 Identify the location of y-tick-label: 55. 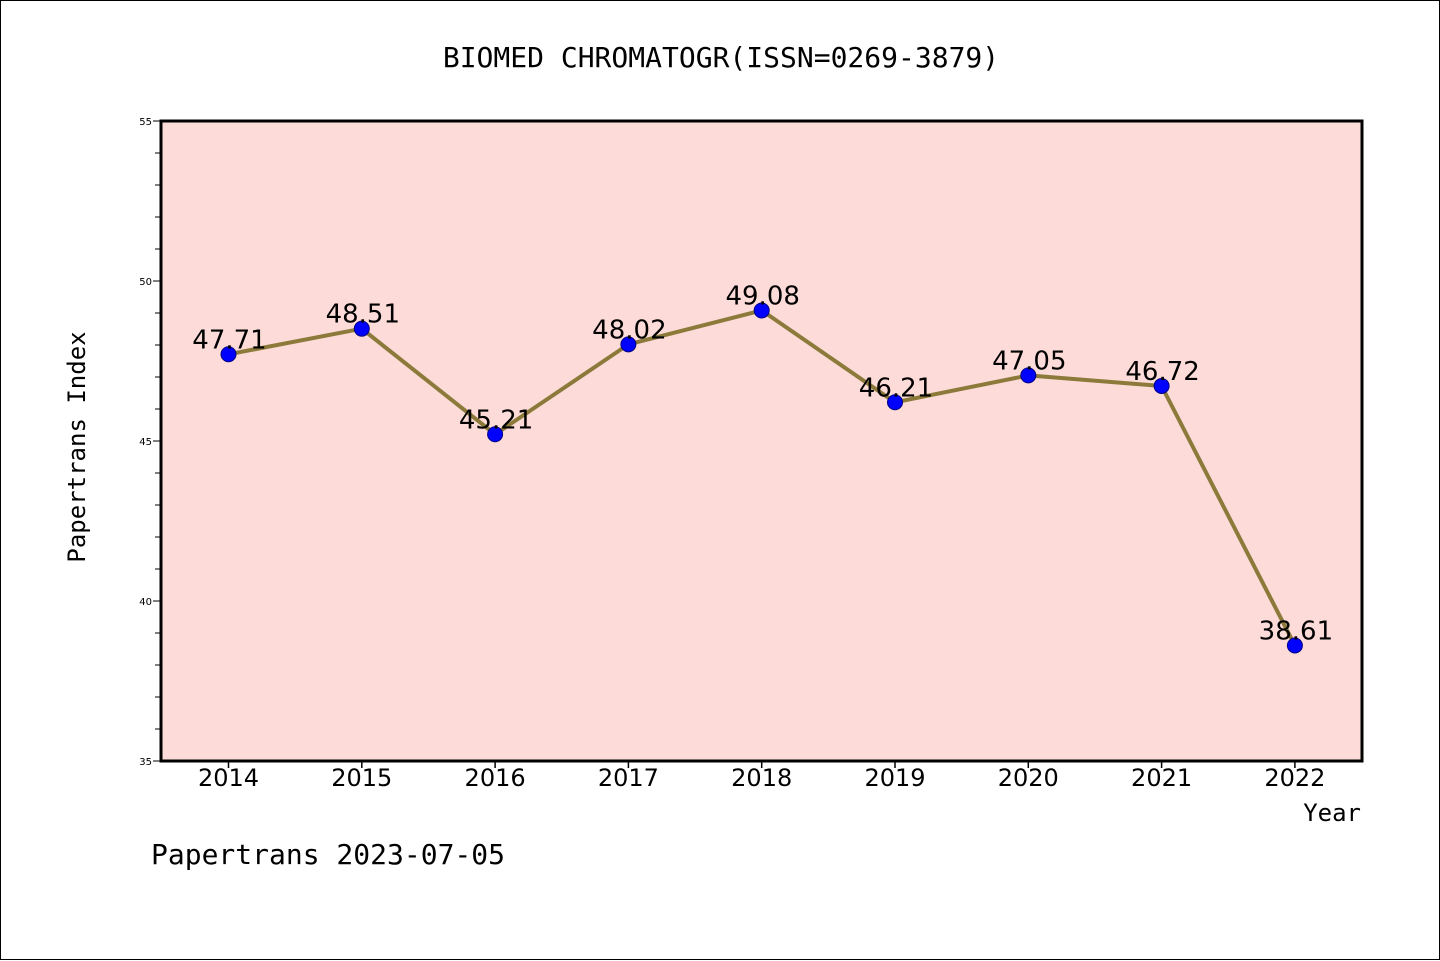
(145, 122).